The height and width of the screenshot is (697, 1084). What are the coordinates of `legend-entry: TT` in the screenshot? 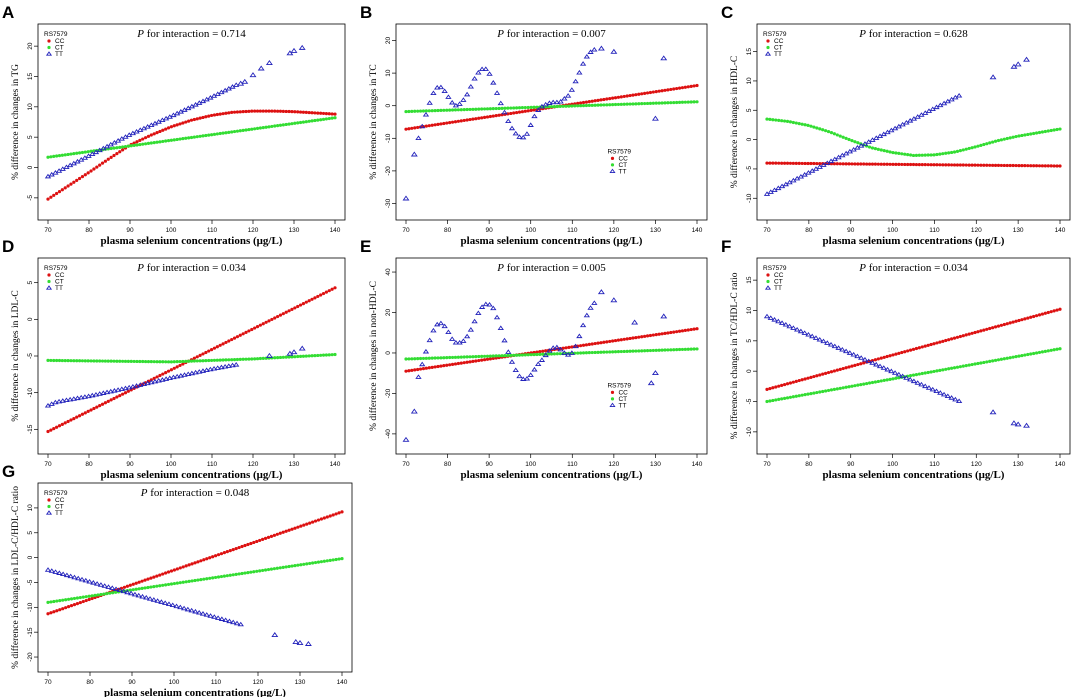 It's located at (778, 54).